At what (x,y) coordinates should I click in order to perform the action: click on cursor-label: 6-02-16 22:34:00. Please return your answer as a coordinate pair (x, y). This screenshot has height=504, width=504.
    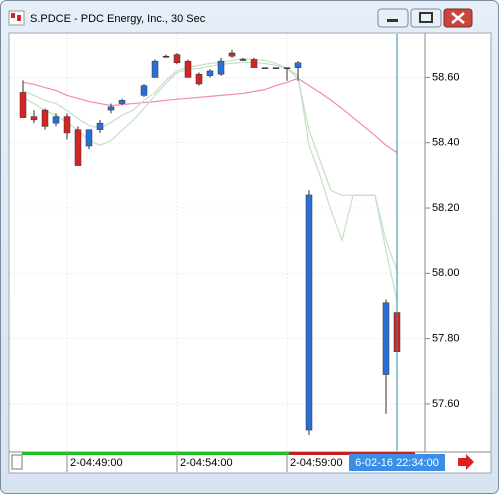
    Looking at the image, I should click on (397, 463).